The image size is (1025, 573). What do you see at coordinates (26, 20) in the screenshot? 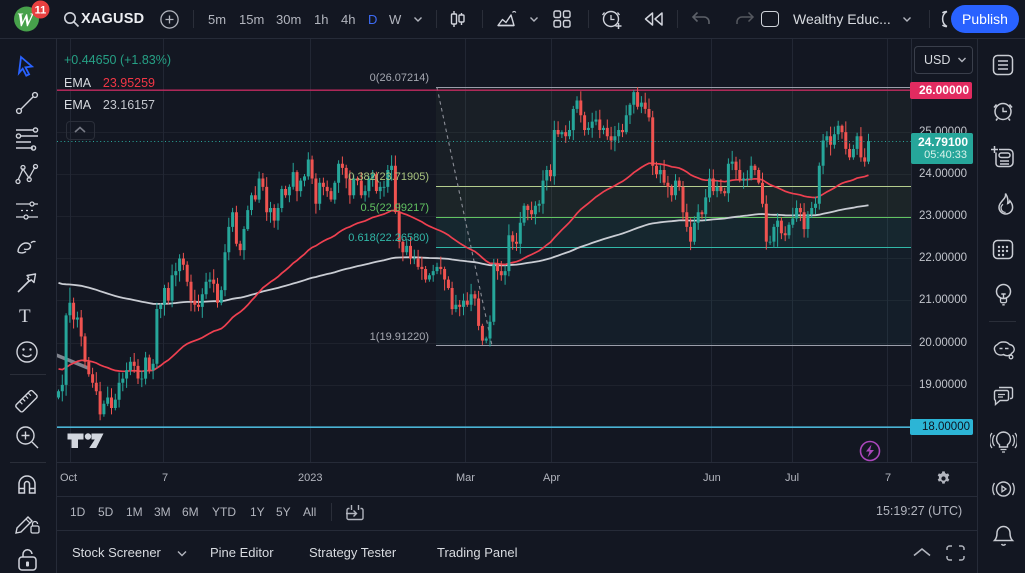
I see `svg-text: W` at bounding box center [26, 20].